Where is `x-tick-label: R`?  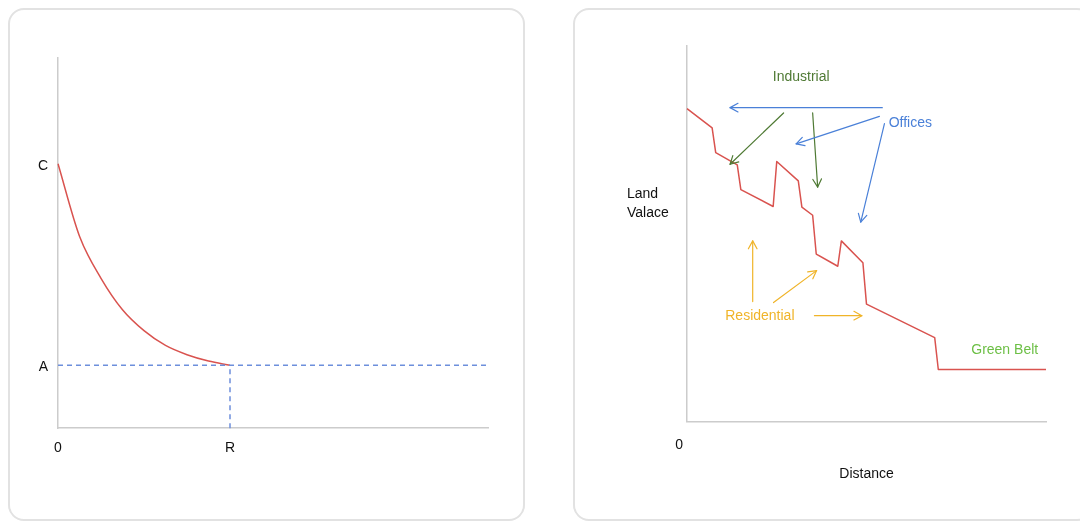 x-tick-label: R is located at coordinates (230, 447).